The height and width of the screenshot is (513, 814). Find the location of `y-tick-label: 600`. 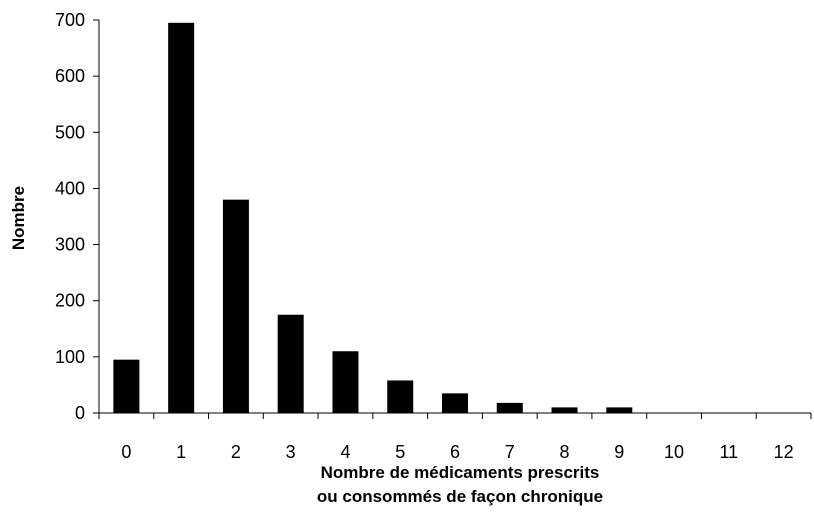

y-tick-label: 600 is located at coordinates (70, 76).